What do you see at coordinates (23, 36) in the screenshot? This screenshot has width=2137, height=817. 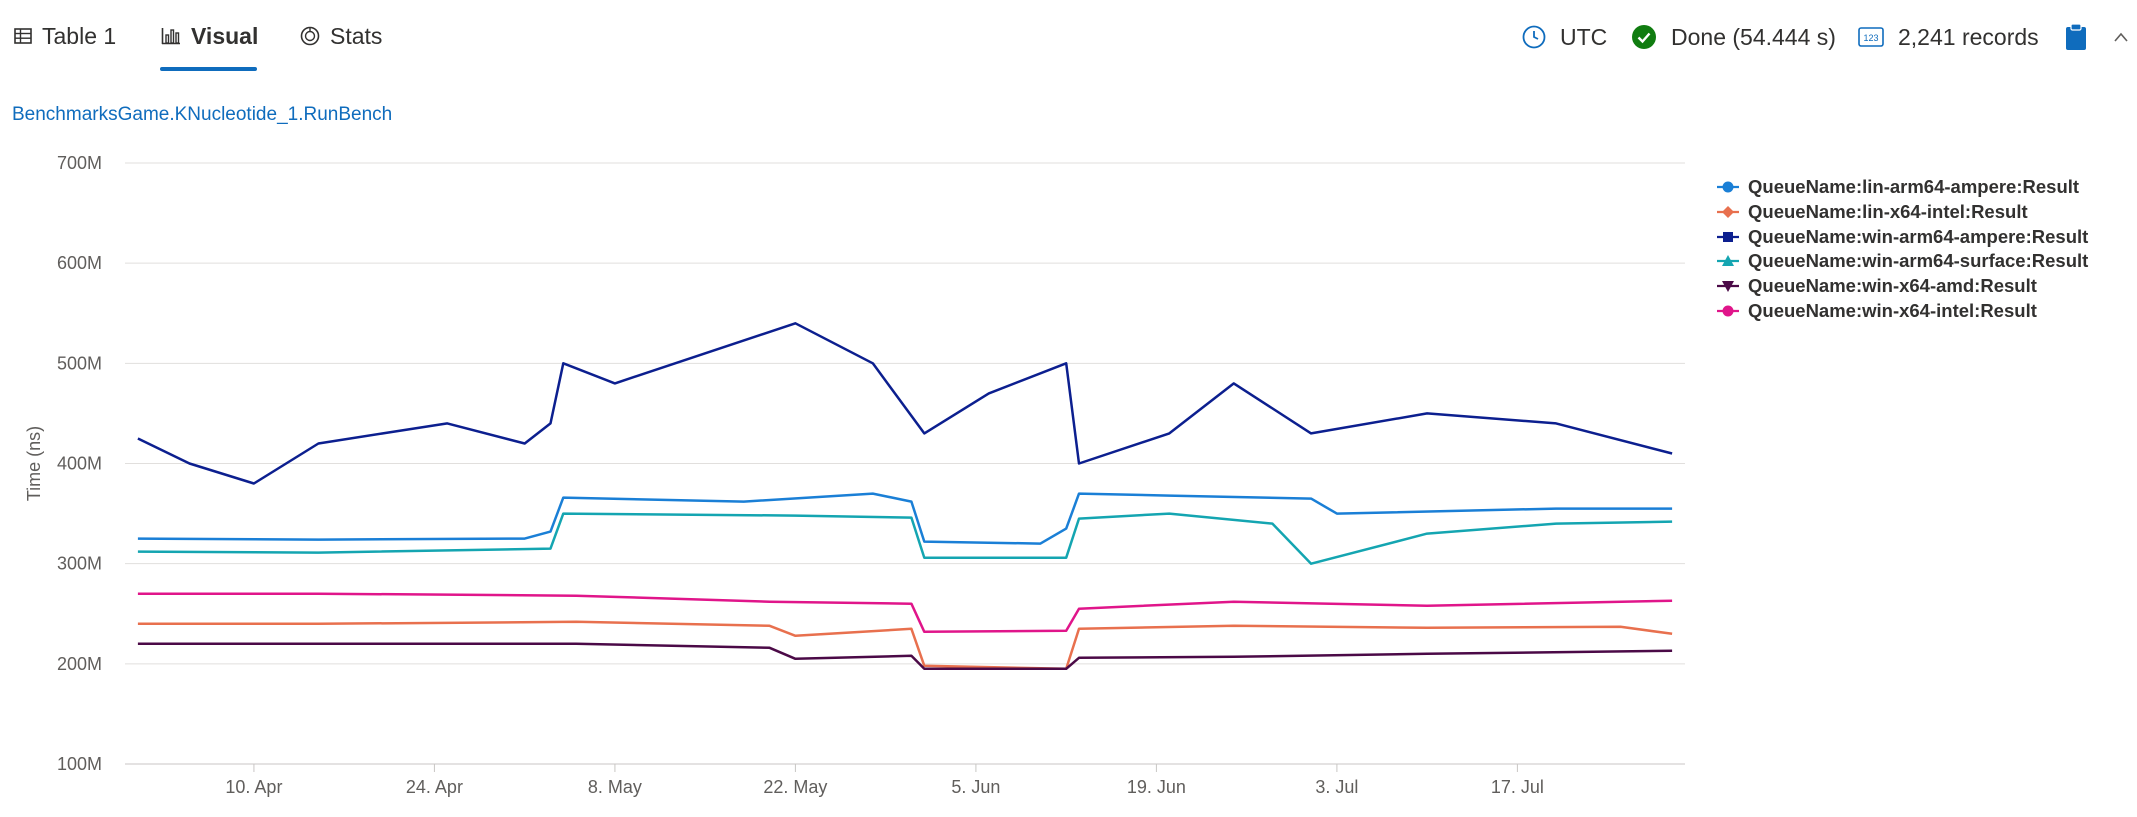 I see `table-icon` at bounding box center [23, 36].